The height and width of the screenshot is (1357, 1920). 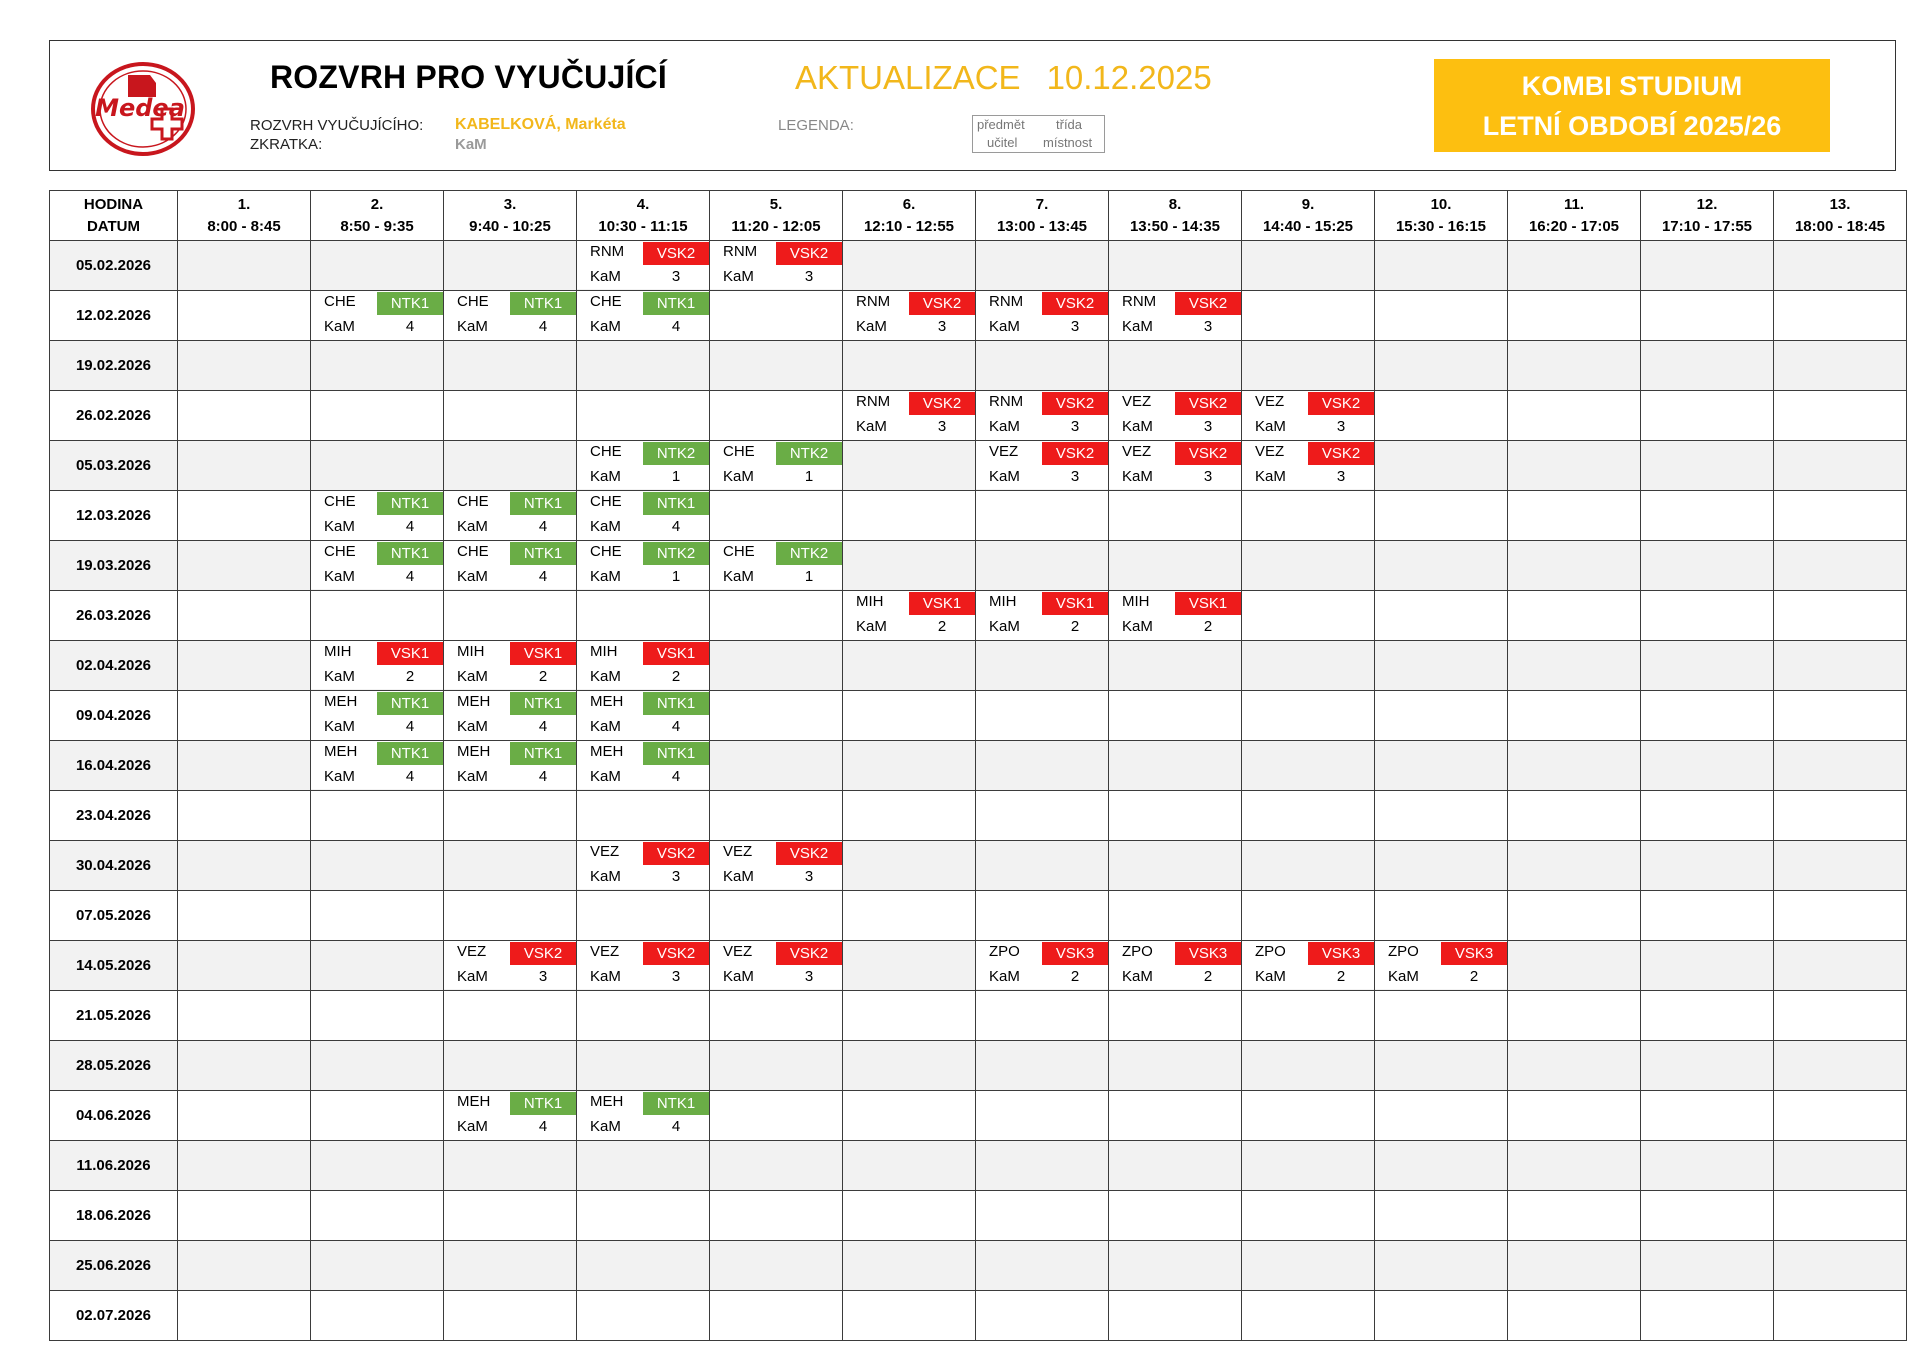 I want to click on hour-time: 13:50 - 14:35, so click(x=1175, y=226).